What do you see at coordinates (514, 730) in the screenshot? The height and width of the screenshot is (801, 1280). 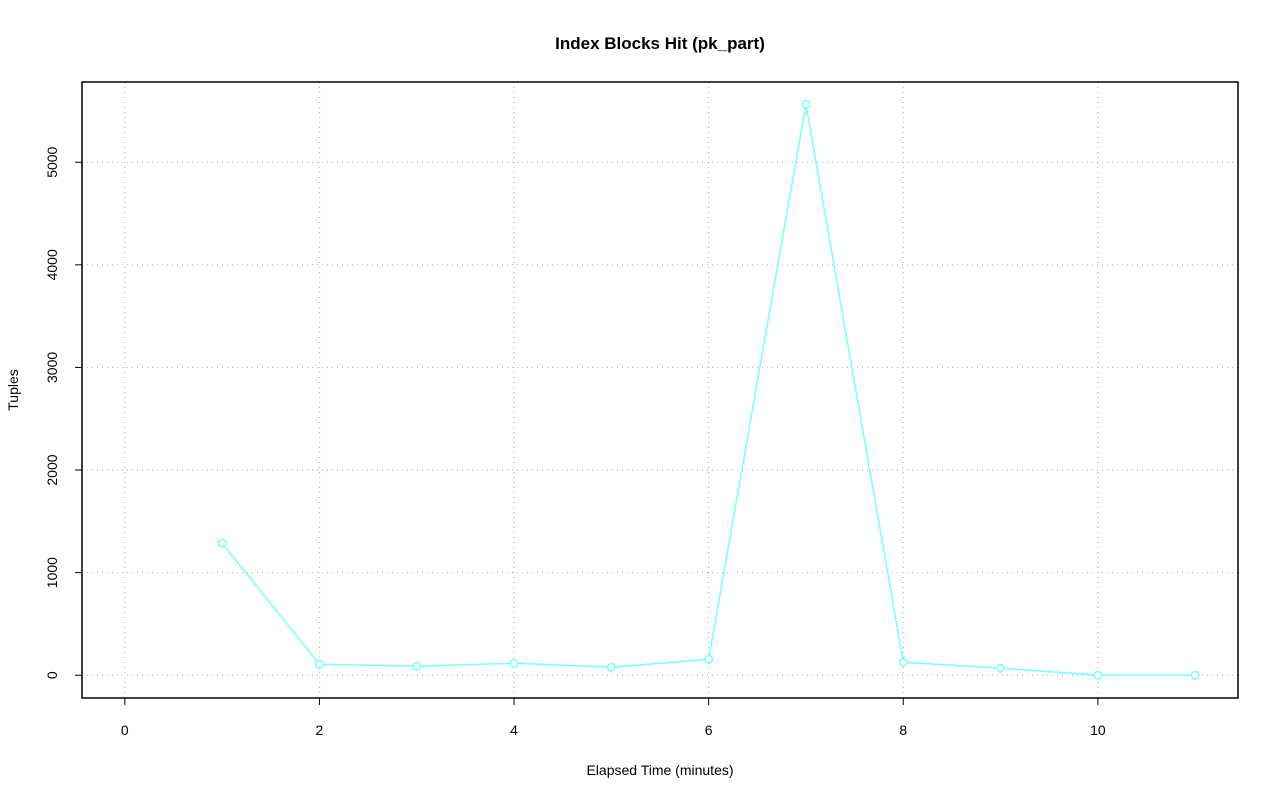 I see `x-tick-label: 4` at bounding box center [514, 730].